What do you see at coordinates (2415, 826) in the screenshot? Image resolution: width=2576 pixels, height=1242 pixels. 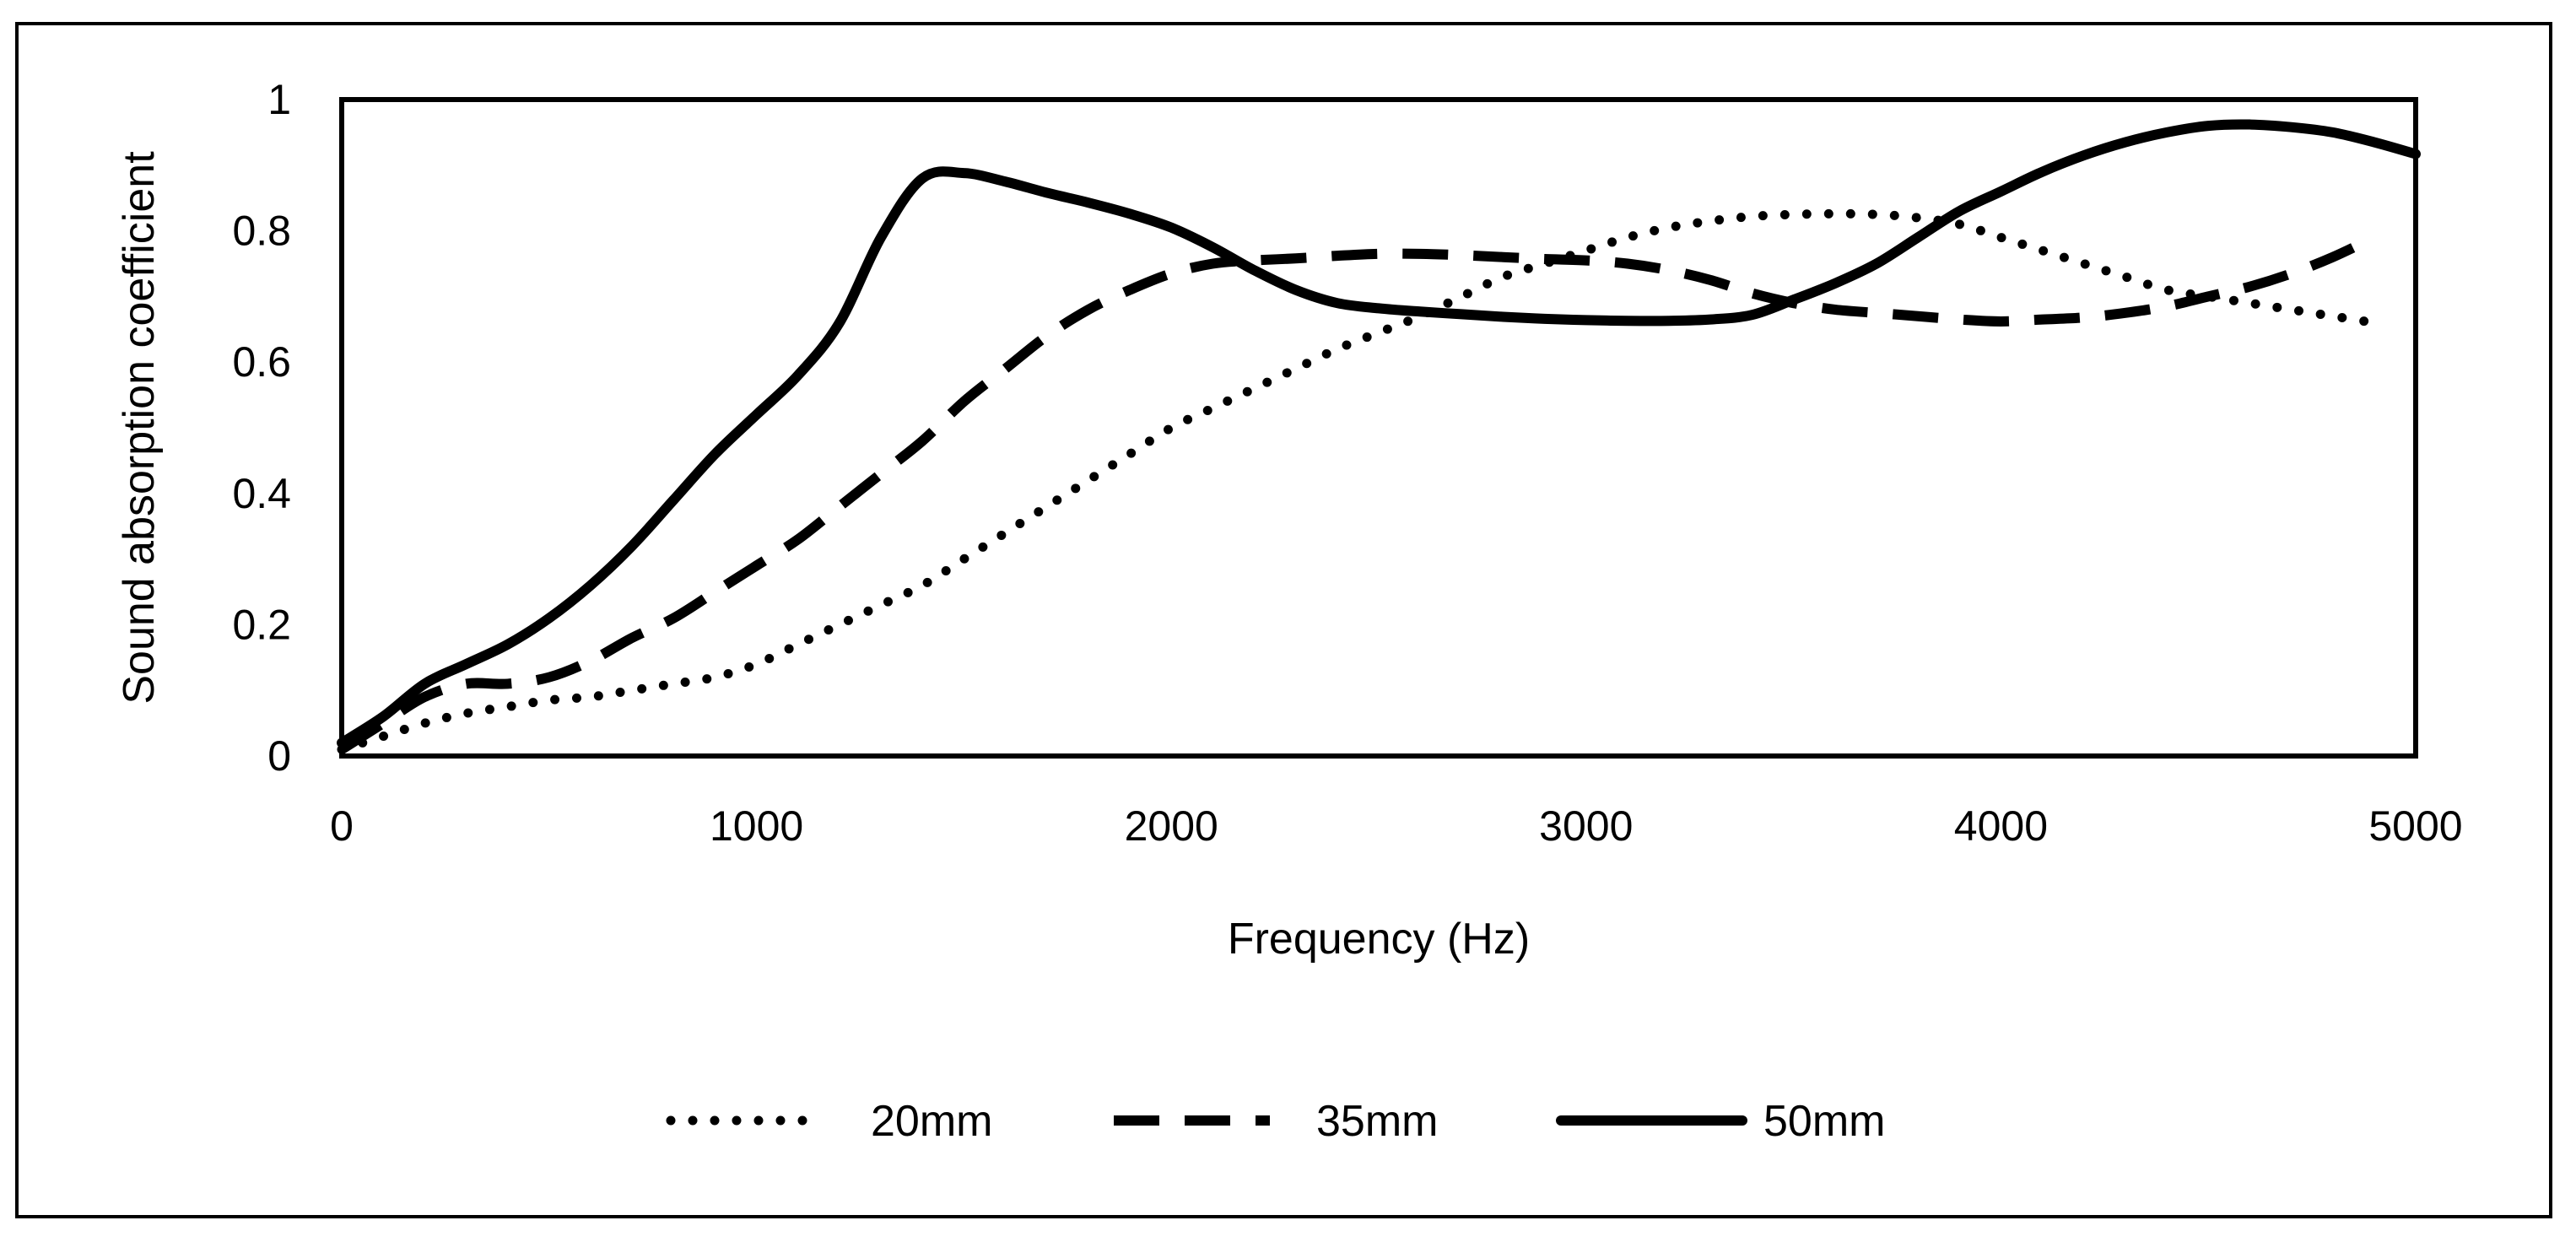 I see `x-tick-label: 5000` at bounding box center [2415, 826].